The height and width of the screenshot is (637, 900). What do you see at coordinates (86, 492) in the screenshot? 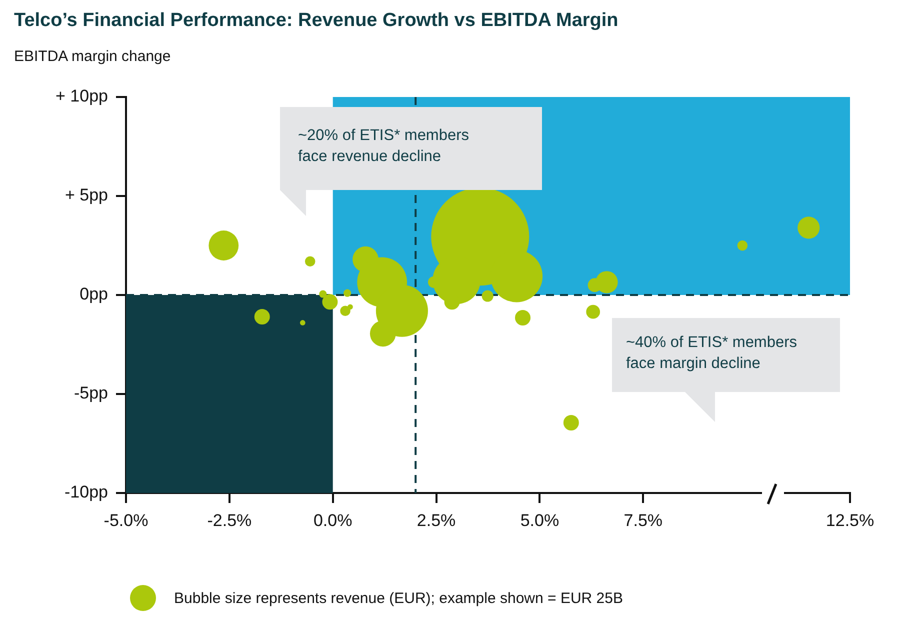
I see `y-tick-label: -10pp` at bounding box center [86, 492].